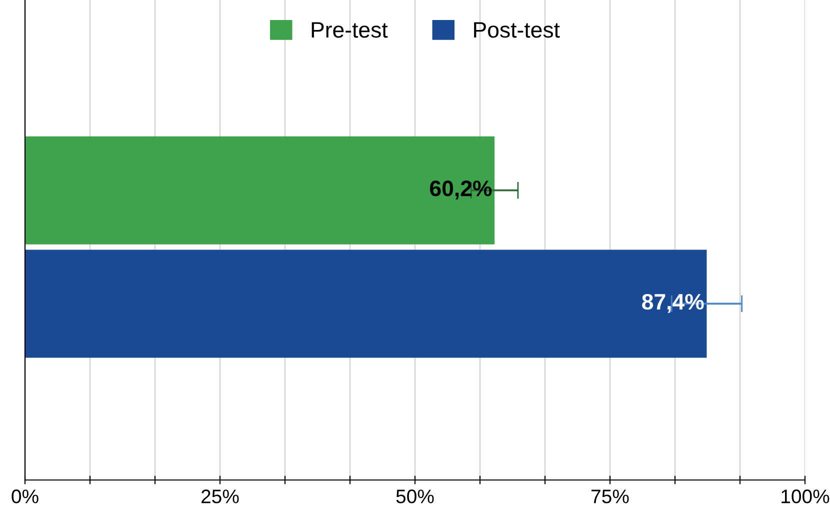 This screenshot has height=520, width=830. Describe the element at coordinates (350, 30) in the screenshot. I see `legend-label: Pre-test` at that location.